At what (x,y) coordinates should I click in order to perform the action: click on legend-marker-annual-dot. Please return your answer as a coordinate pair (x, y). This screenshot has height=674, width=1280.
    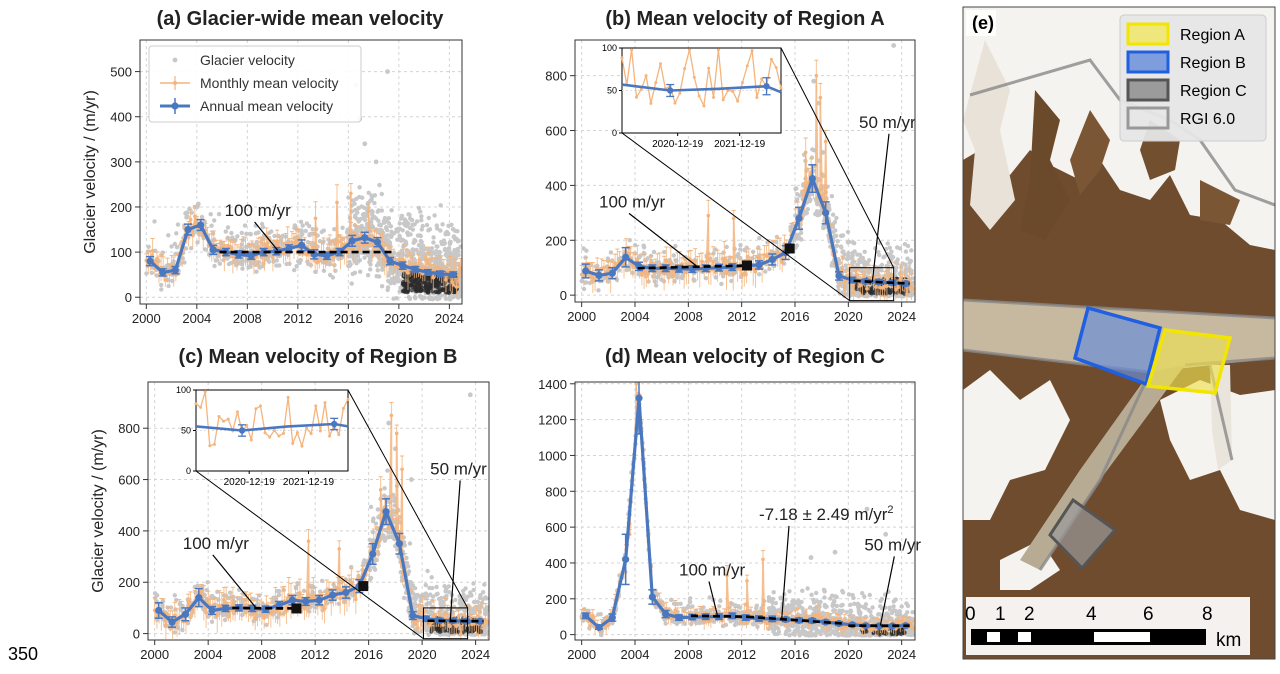
    Looking at the image, I should click on (174, 105).